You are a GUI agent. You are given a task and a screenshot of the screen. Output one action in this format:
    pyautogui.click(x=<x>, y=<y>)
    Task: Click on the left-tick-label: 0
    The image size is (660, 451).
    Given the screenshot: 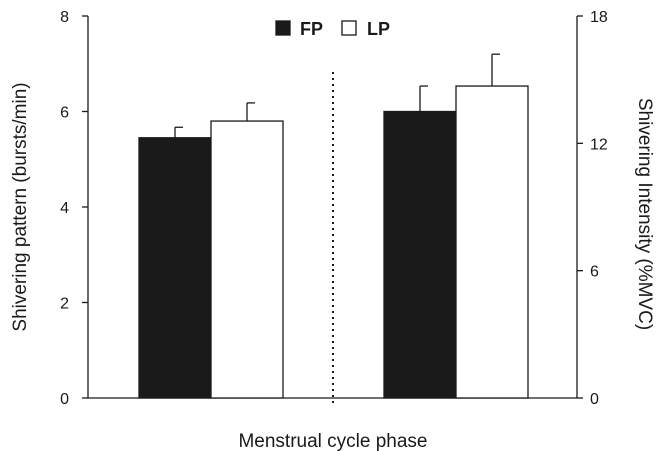 What is the action you would take?
    pyautogui.click(x=64, y=399)
    